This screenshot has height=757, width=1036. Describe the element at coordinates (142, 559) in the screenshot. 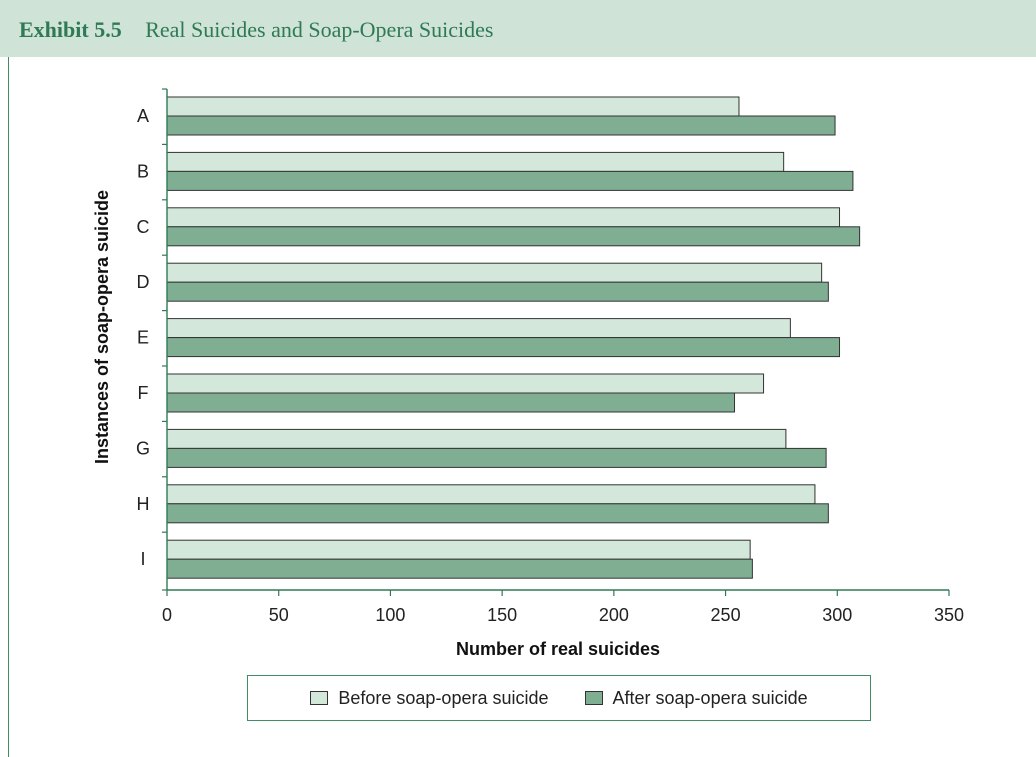

I see `y-tick-label-i: I` at that location.